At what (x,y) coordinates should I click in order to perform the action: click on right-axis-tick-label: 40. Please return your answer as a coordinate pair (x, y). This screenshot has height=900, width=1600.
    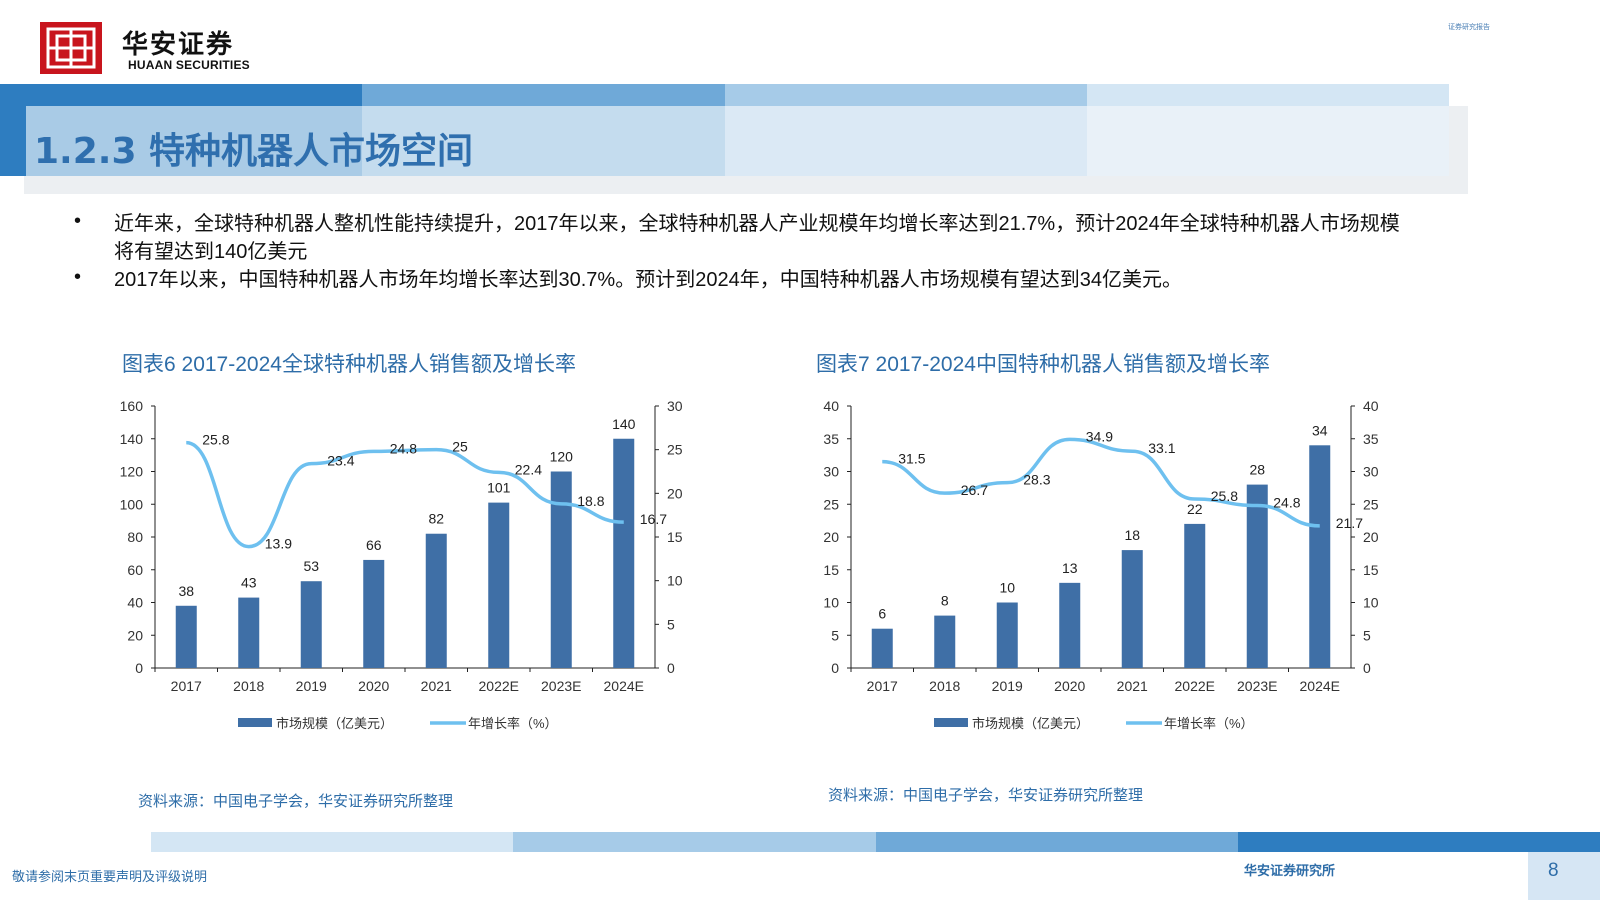
    Looking at the image, I should click on (1371, 406).